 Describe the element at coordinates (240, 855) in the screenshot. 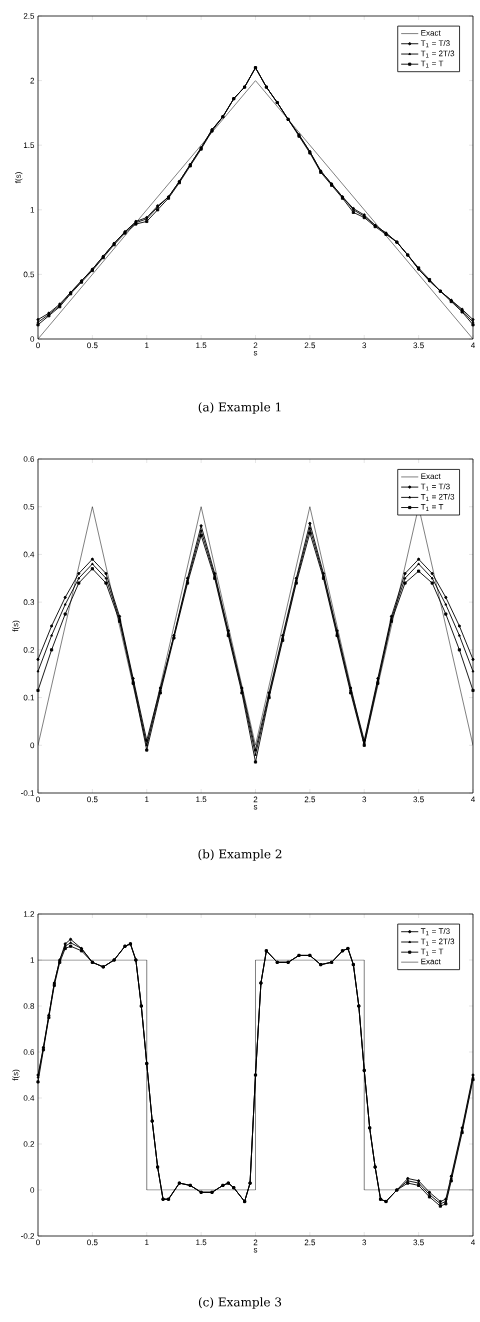

I see `text: (b) Example 2` at that location.